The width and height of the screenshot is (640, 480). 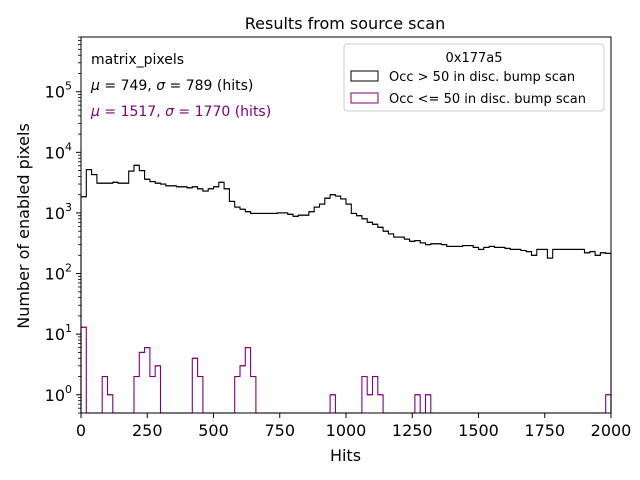 What do you see at coordinates (346, 430) in the screenshot?
I see `x-tick-label-1000: 1000` at bounding box center [346, 430].